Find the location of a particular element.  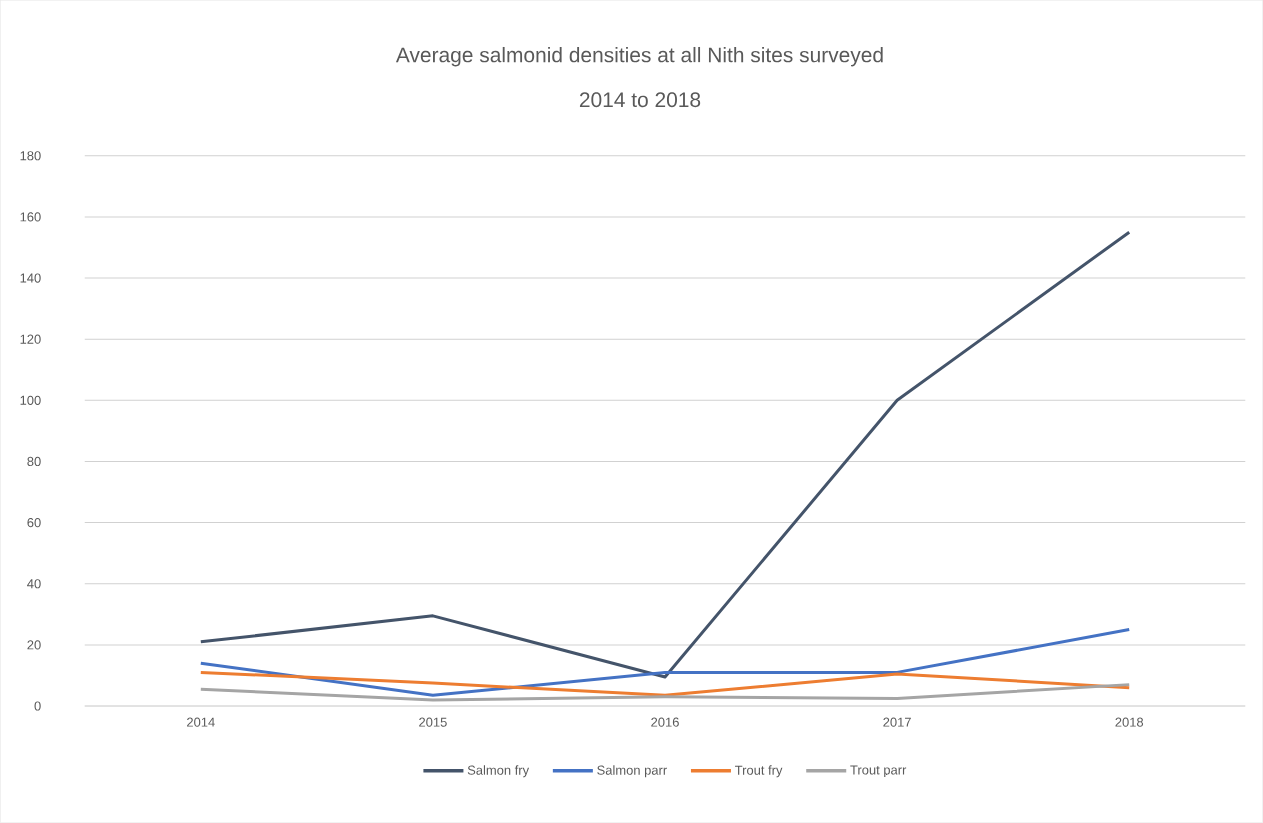

y-tick-label: 40 is located at coordinates (34, 584).